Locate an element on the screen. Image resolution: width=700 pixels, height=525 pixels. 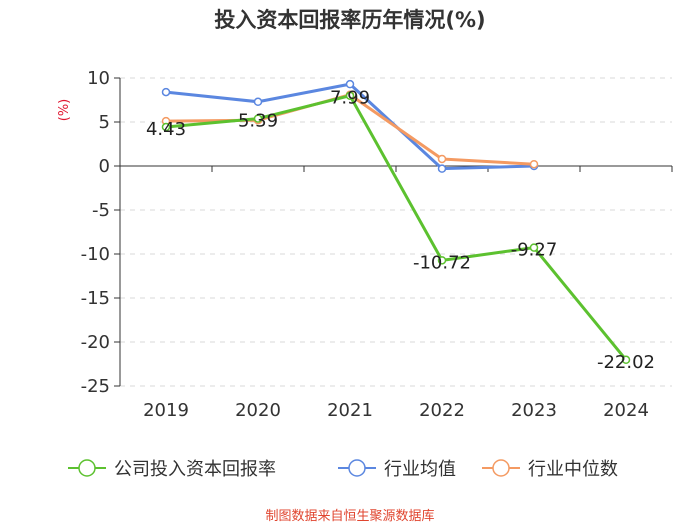
data-label: -22.02 is located at coordinates (626, 362).